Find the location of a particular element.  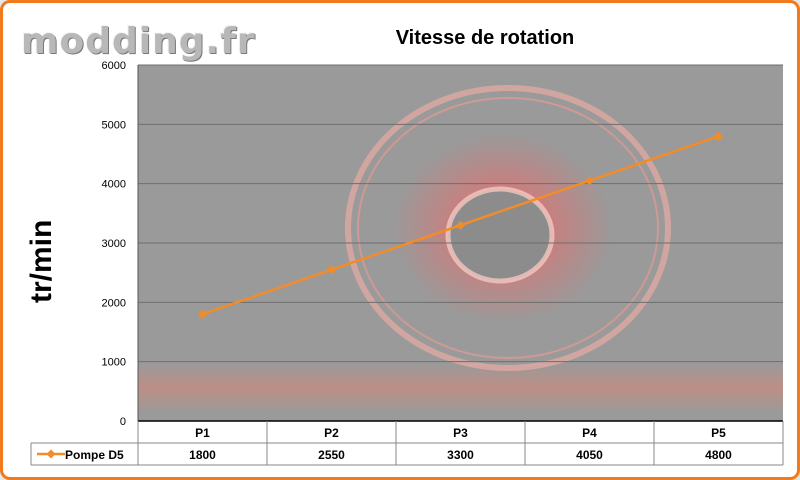

chart-title: Vitesse de rotation is located at coordinates (485, 38).